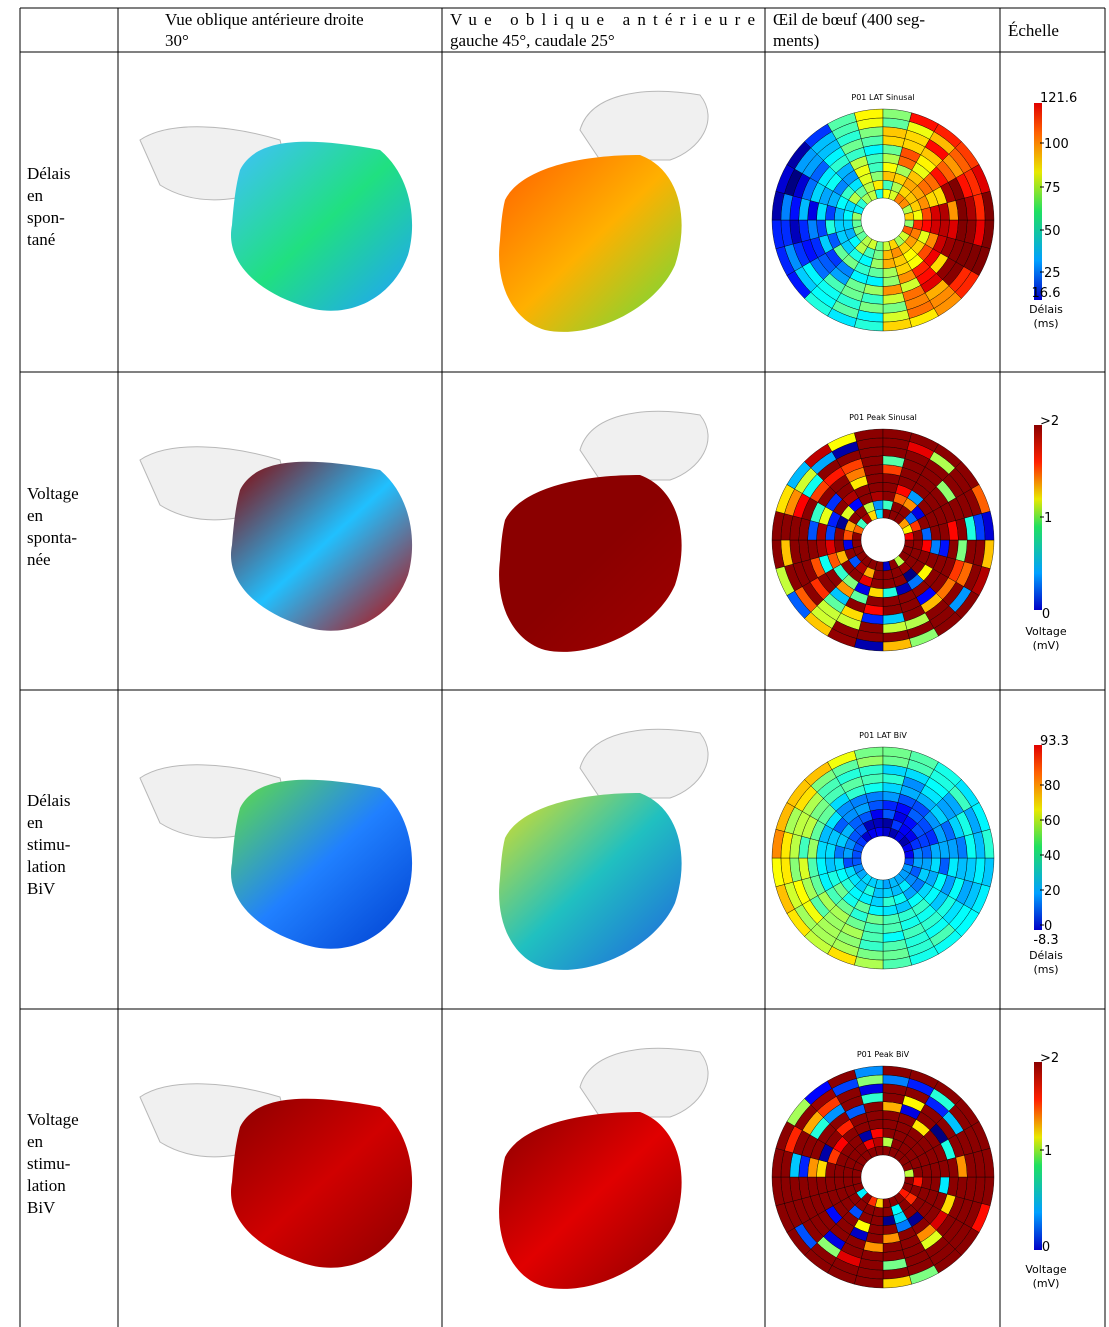 The height and width of the screenshot is (1327, 1109). I want to click on scale-label: 60, so click(1052, 821).